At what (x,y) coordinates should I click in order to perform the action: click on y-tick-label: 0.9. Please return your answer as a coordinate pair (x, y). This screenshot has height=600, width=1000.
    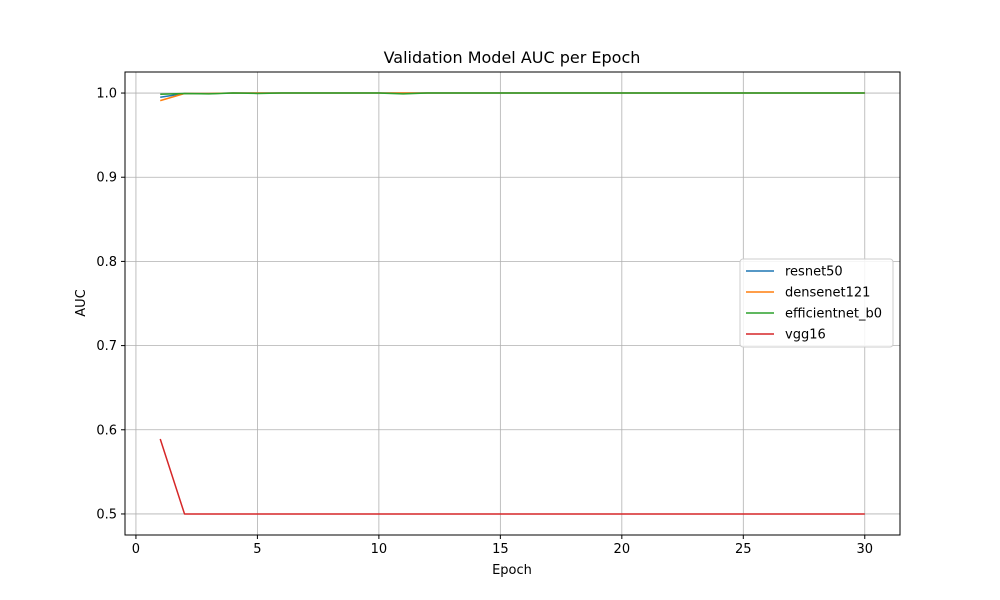
    Looking at the image, I should click on (106, 178).